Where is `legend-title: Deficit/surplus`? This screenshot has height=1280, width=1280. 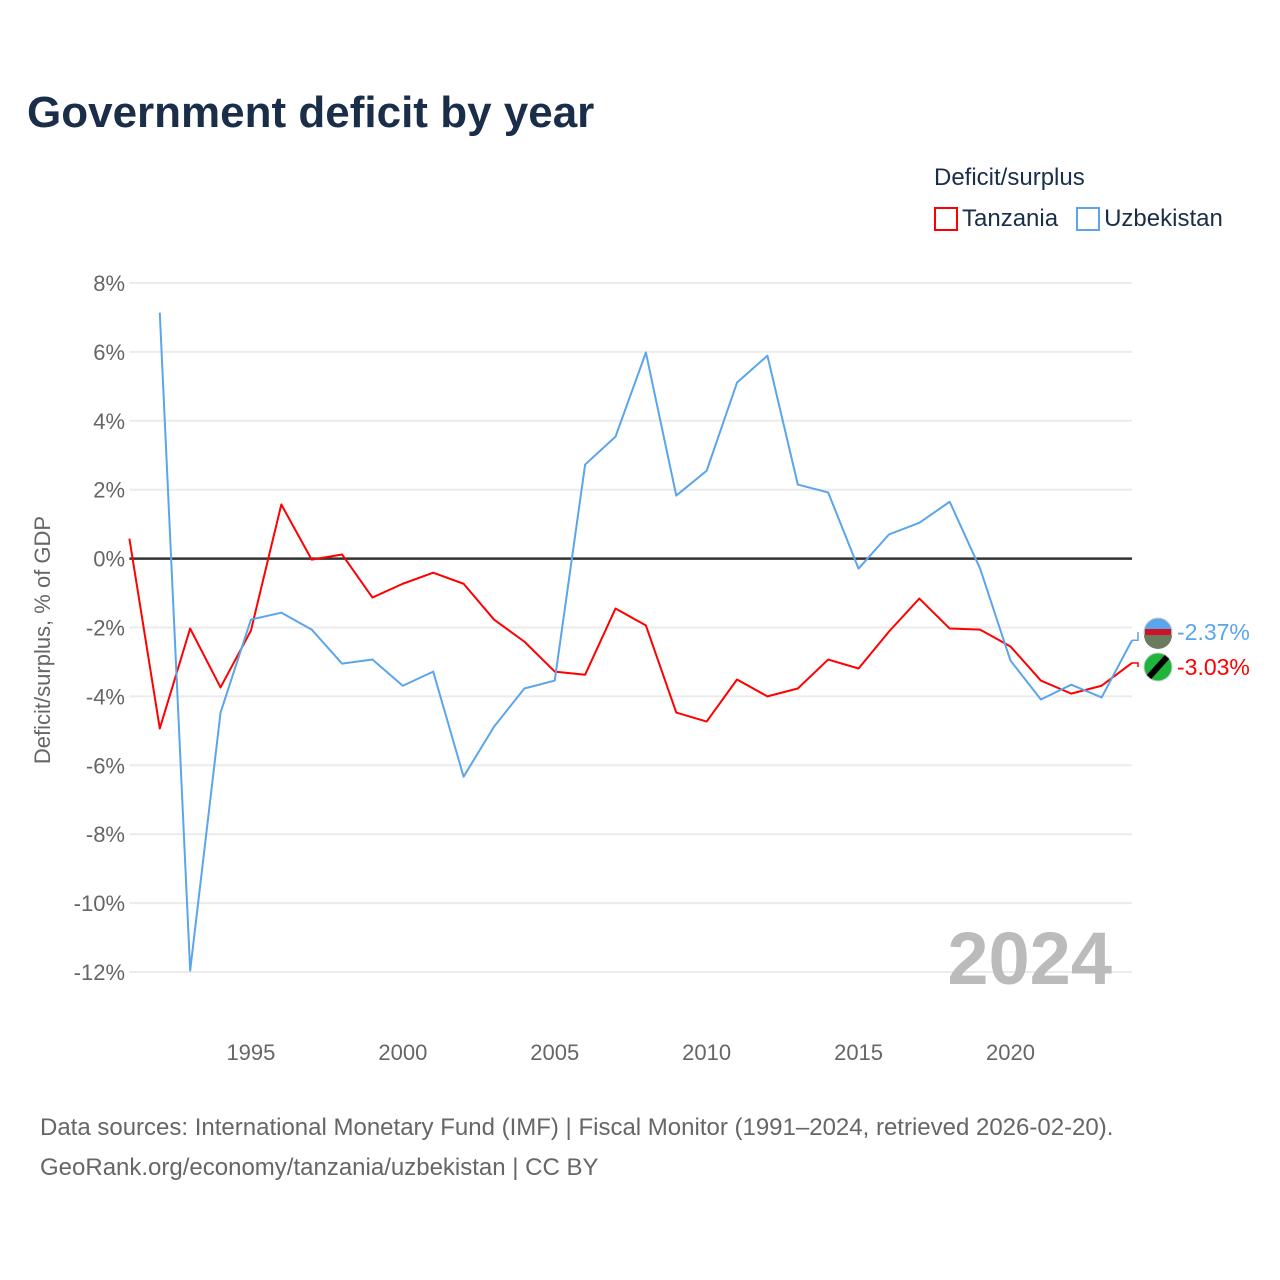
legend-title: Deficit/surplus is located at coordinates (1009, 177).